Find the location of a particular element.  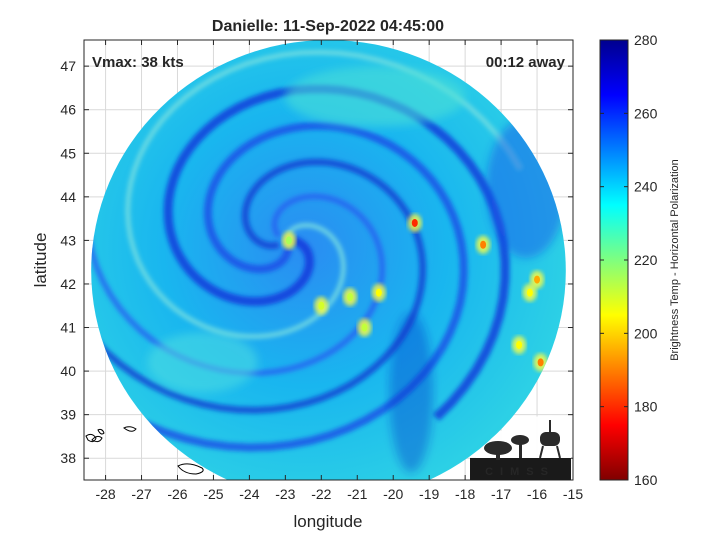

x-tick-label: -15 is located at coordinates (573, 494).